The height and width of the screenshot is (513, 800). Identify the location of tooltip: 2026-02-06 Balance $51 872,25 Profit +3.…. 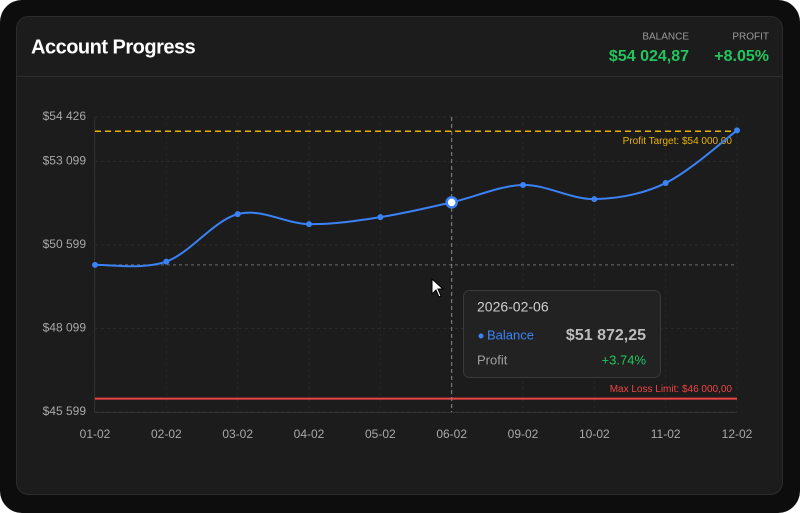
(562, 334).